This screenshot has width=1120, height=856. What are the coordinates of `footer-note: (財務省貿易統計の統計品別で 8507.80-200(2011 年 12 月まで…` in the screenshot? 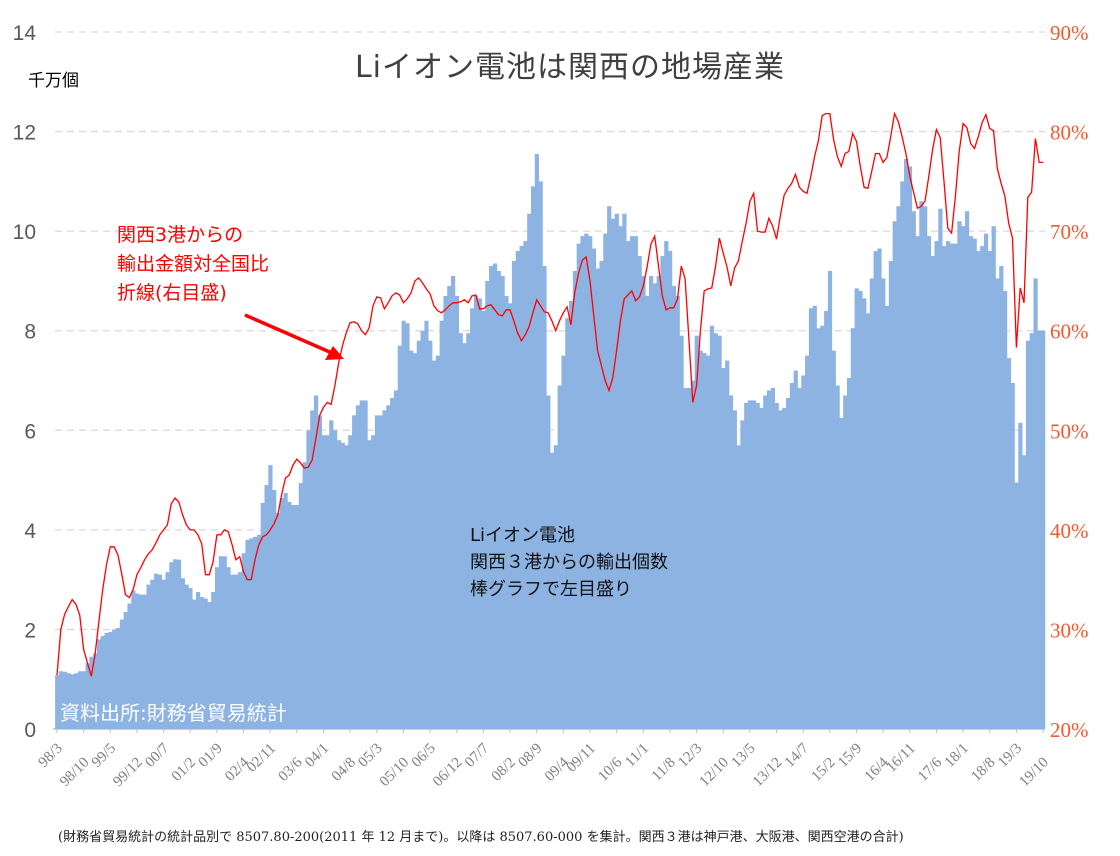 It's located at (481, 837).